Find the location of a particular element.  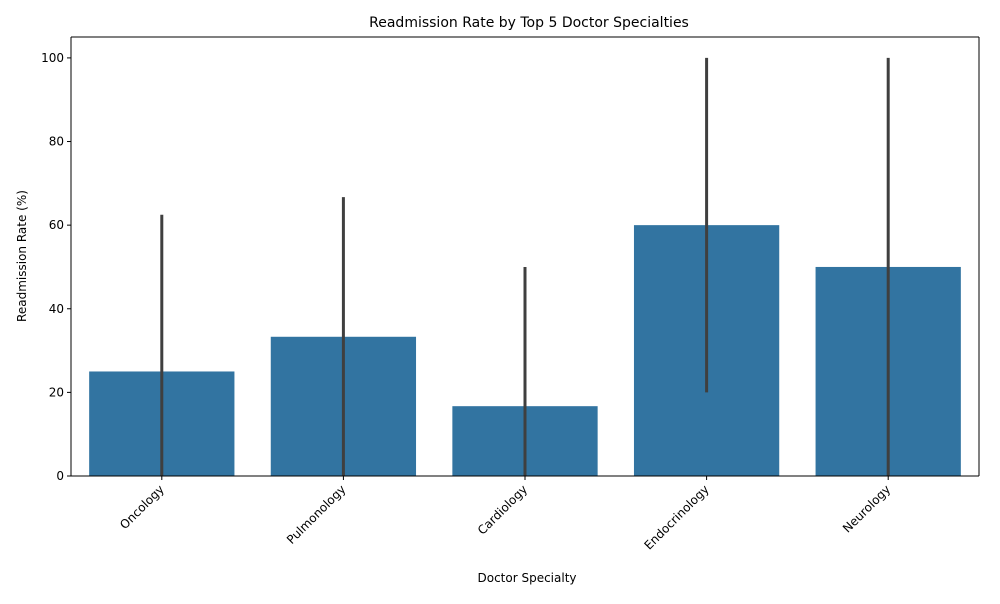

y-tick-label-100: 100 is located at coordinates (52, 58).